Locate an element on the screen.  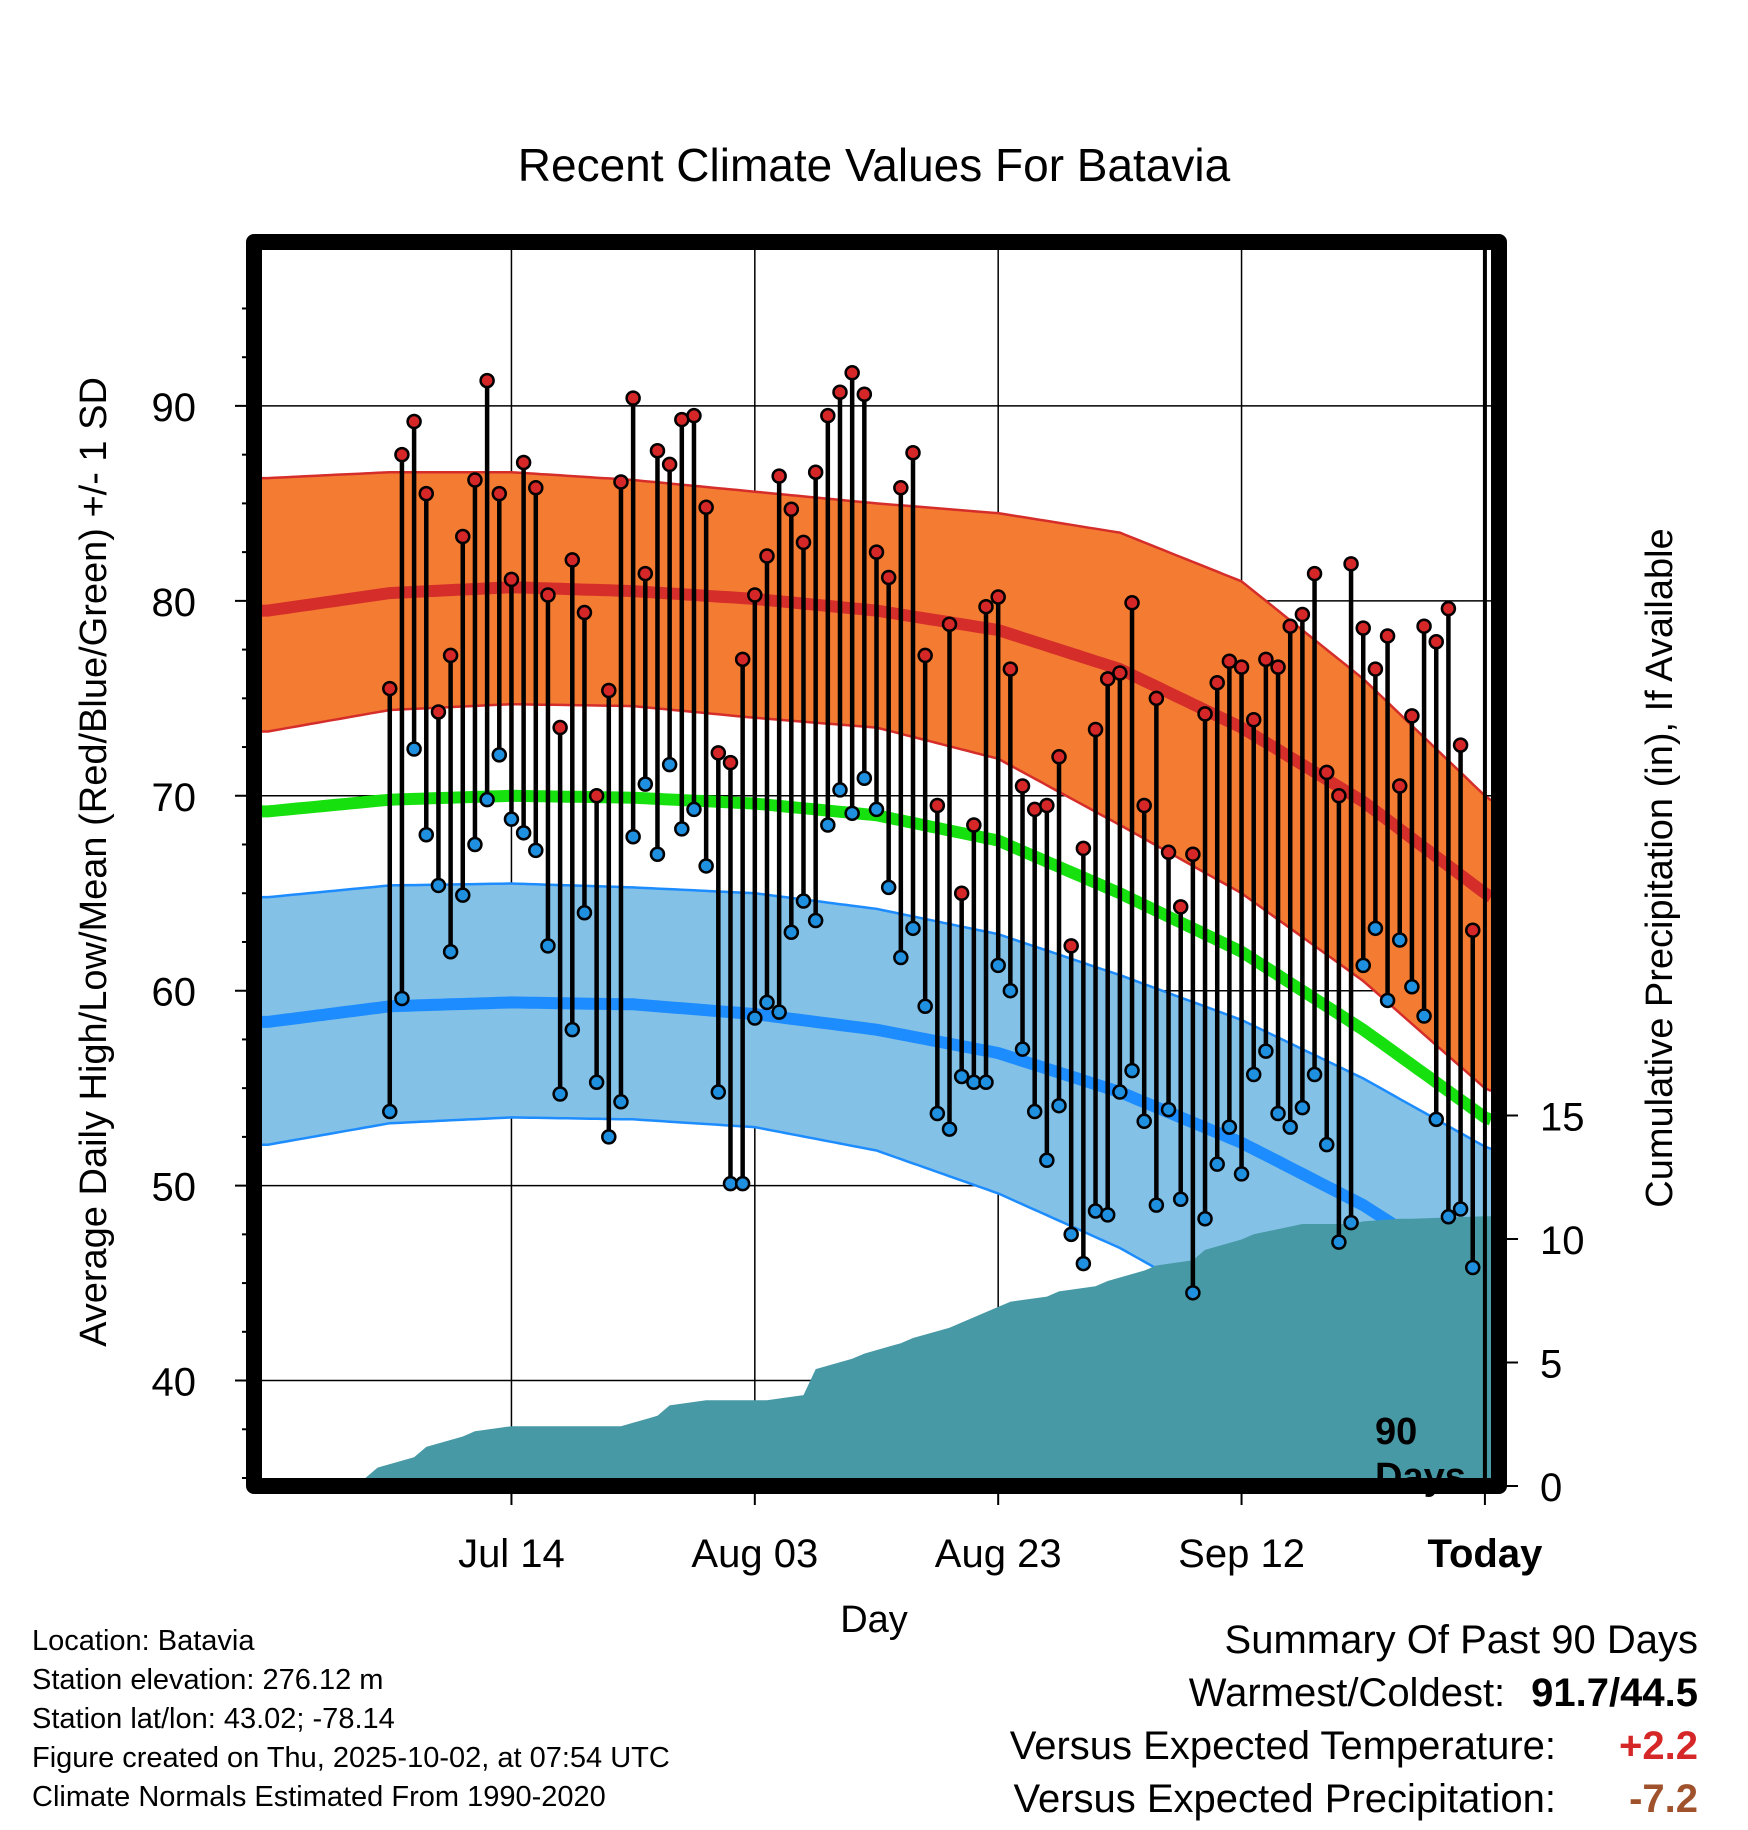
normal-low-line is located at coordinates (876, 1144).